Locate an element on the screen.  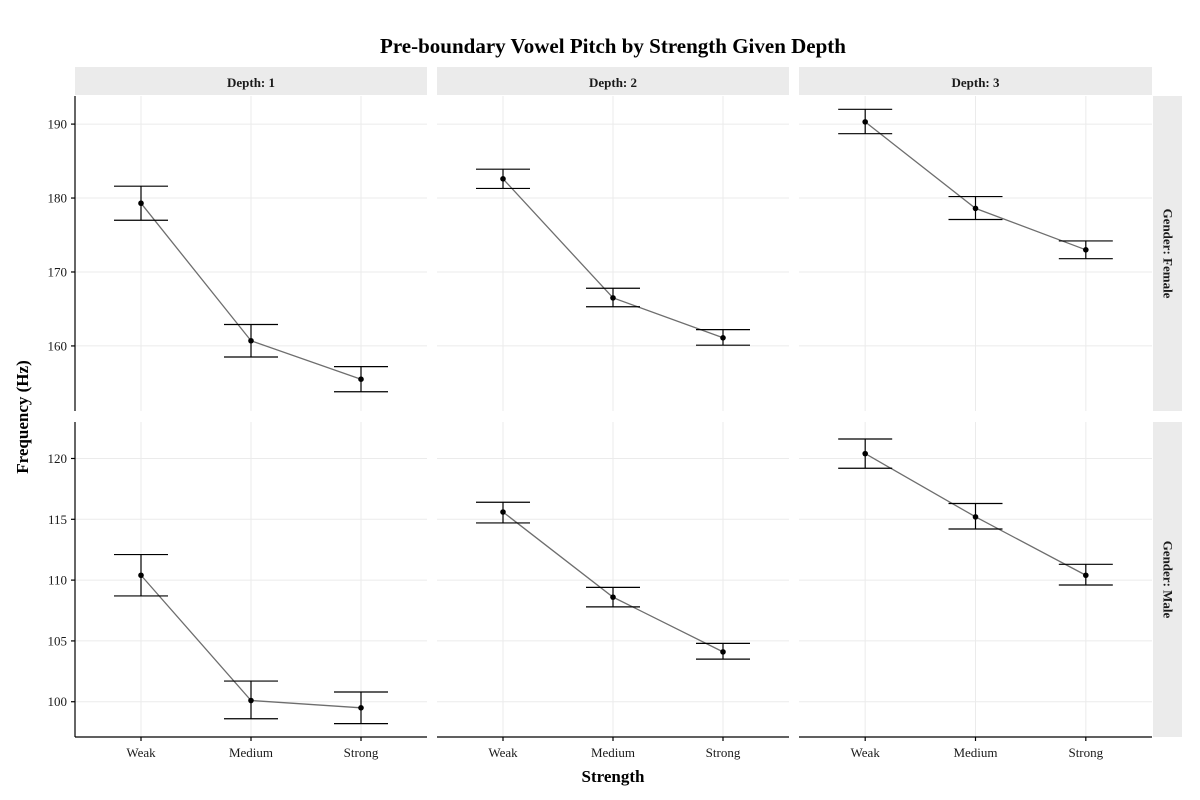
y-tick-label: 190 is located at coordinates (58, 124).